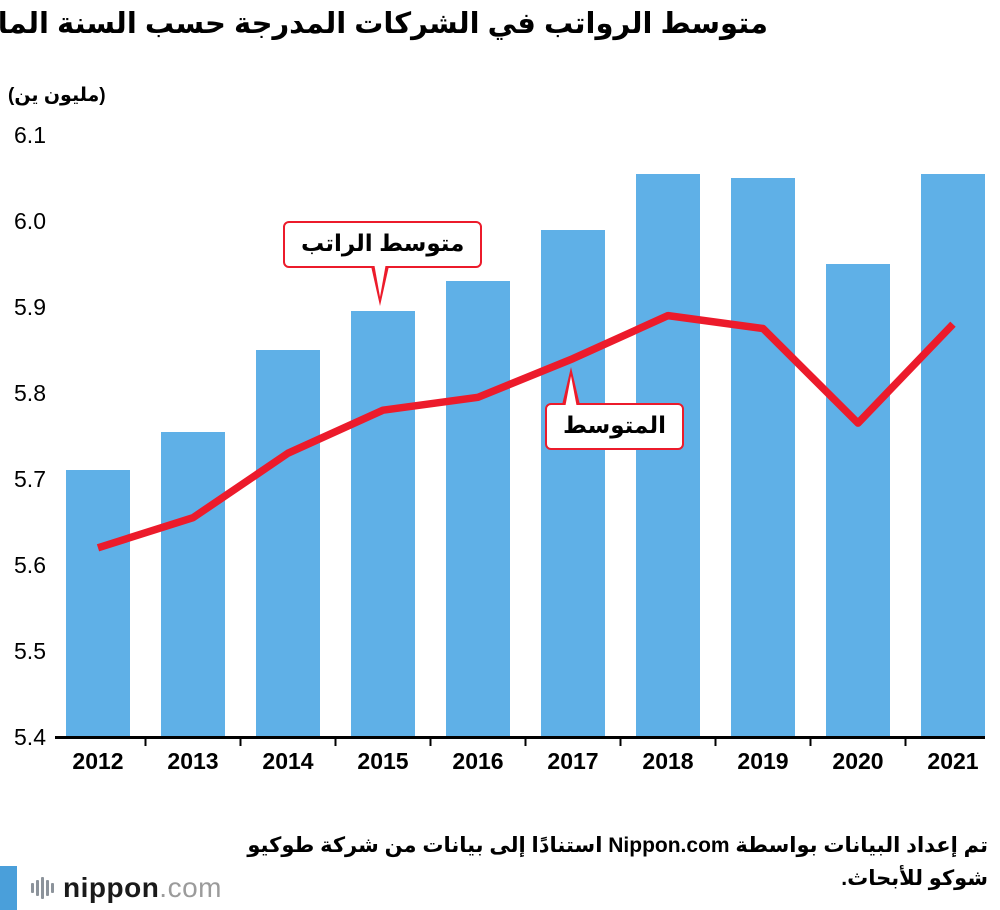  I want to click on annotation-average-salary-callout: متوسط الراتب, so click(383, 263).